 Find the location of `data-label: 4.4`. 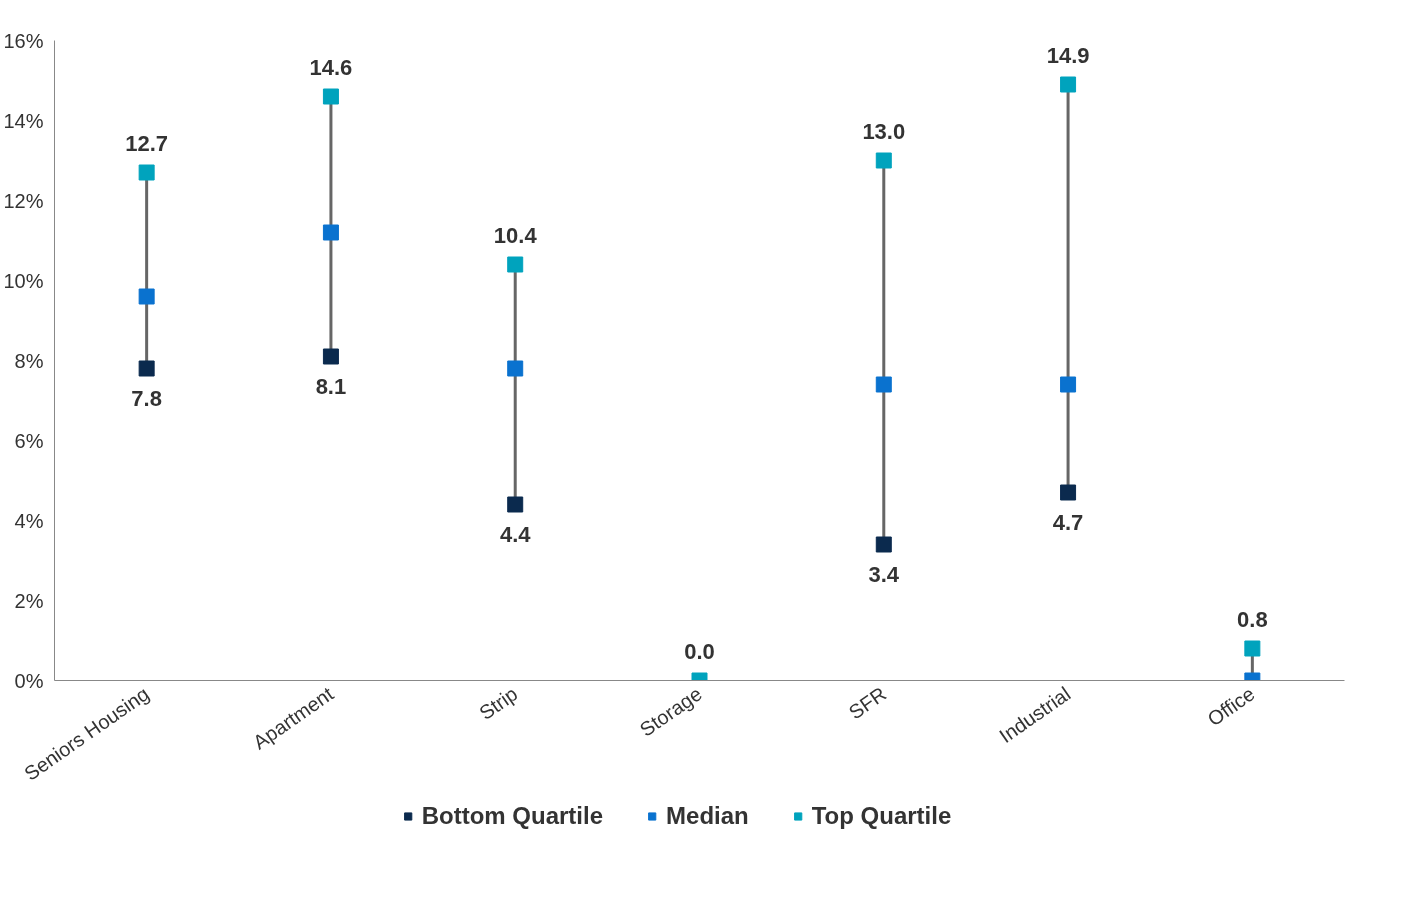

data-label: 4.4 is located at coordinates (515, 534).